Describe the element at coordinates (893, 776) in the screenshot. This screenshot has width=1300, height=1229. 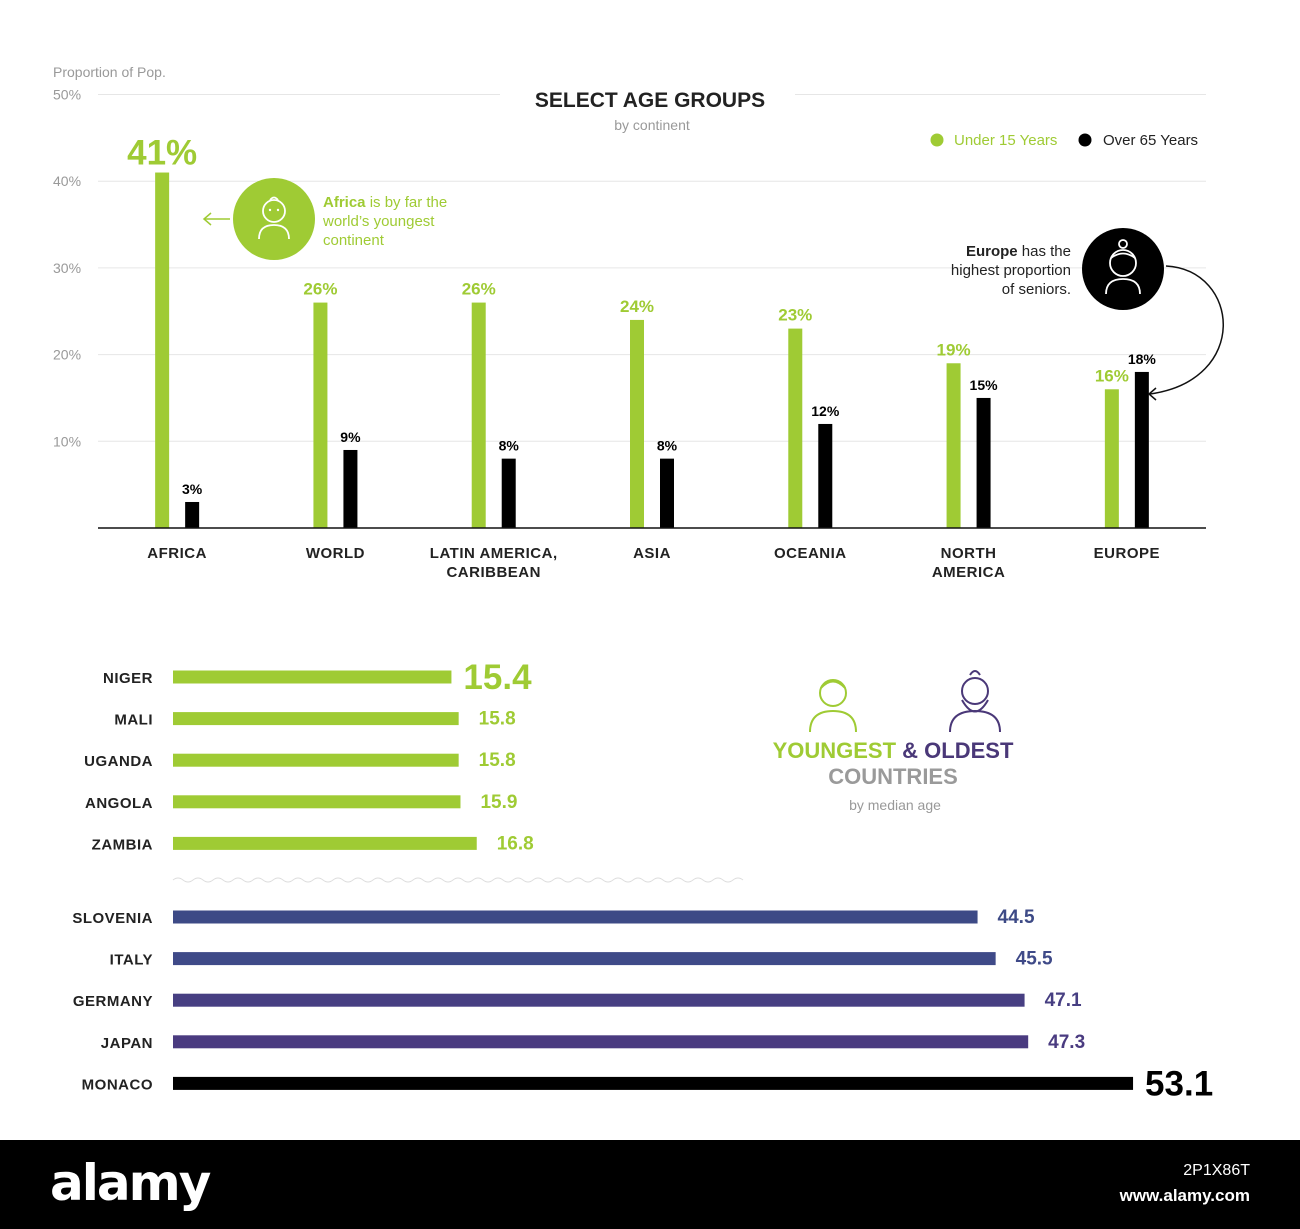
I see `chart2-title-line2: COUNTRIES` at that location.